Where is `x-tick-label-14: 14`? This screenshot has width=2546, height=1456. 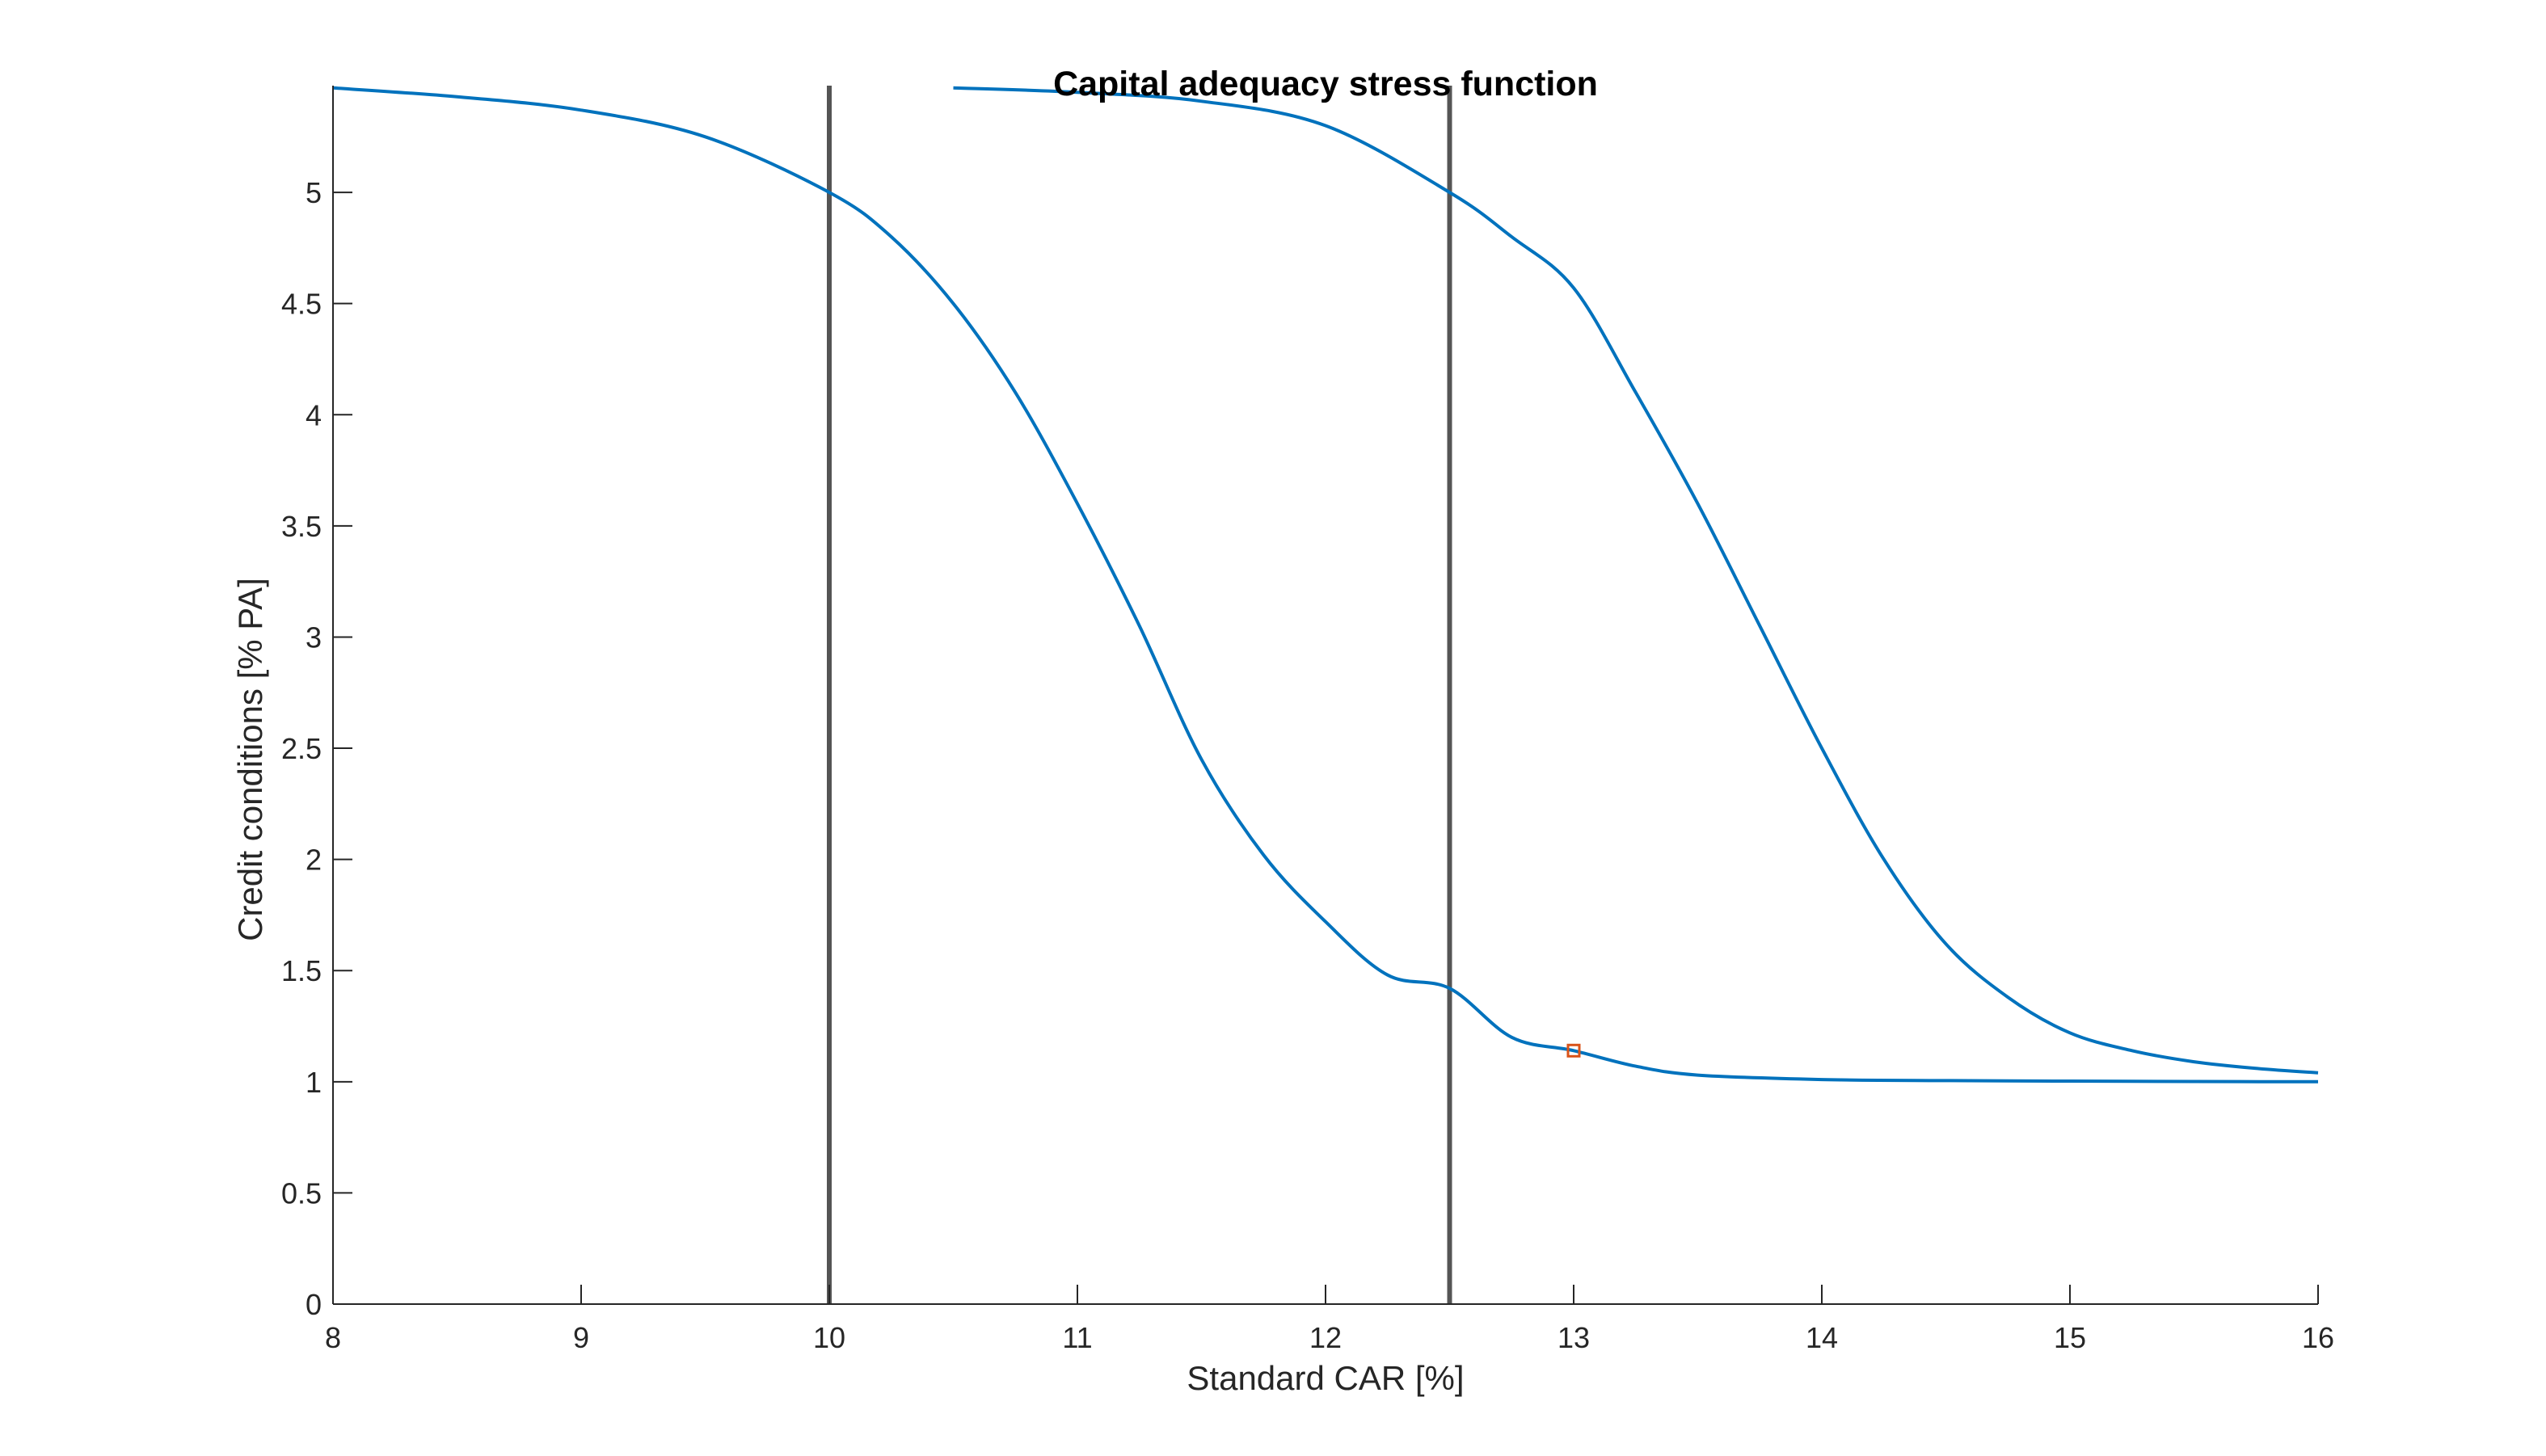 x-tick-label-14: 14 is located at coordinates (1822, 1337).